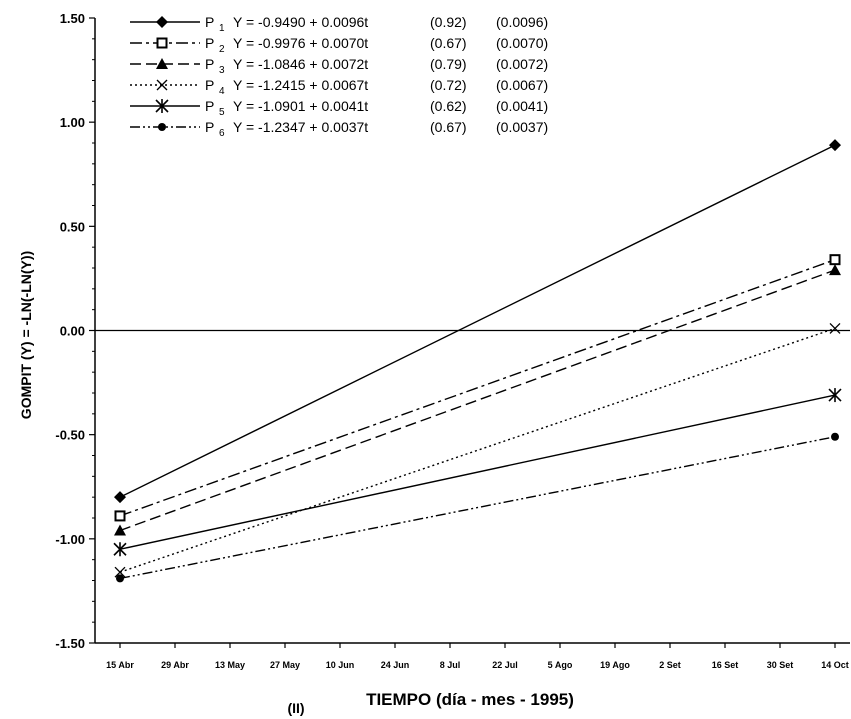 This screenshot has height=719, width=851. What do you see at coordinates (222, 112) in the screenshot?
I see `legend-subscript: 5` at bounding box center [222, 112].